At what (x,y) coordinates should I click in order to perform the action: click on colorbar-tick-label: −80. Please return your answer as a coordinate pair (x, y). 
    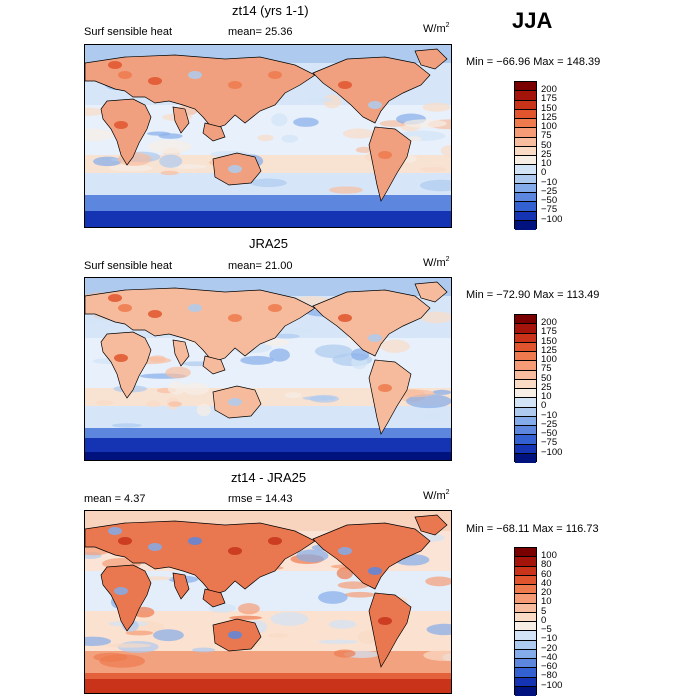
    Looking at the image, I should click on (549, 676).